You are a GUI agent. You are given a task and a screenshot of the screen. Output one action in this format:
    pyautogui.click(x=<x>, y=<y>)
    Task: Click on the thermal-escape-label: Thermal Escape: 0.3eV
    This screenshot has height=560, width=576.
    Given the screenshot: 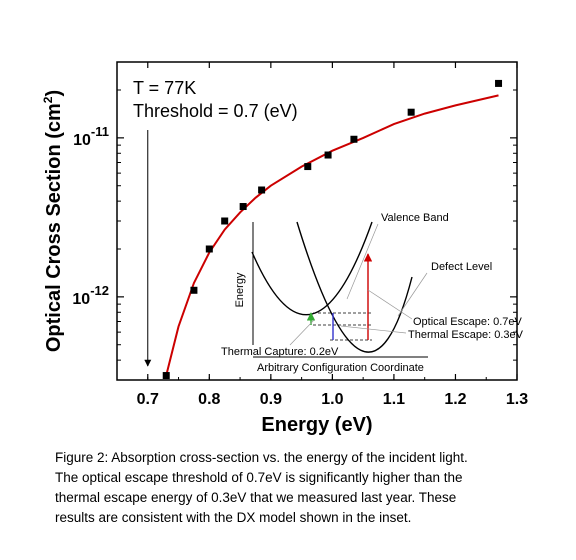 What is the action you would take?
    pyautogui.click(x=466, y=335)
    